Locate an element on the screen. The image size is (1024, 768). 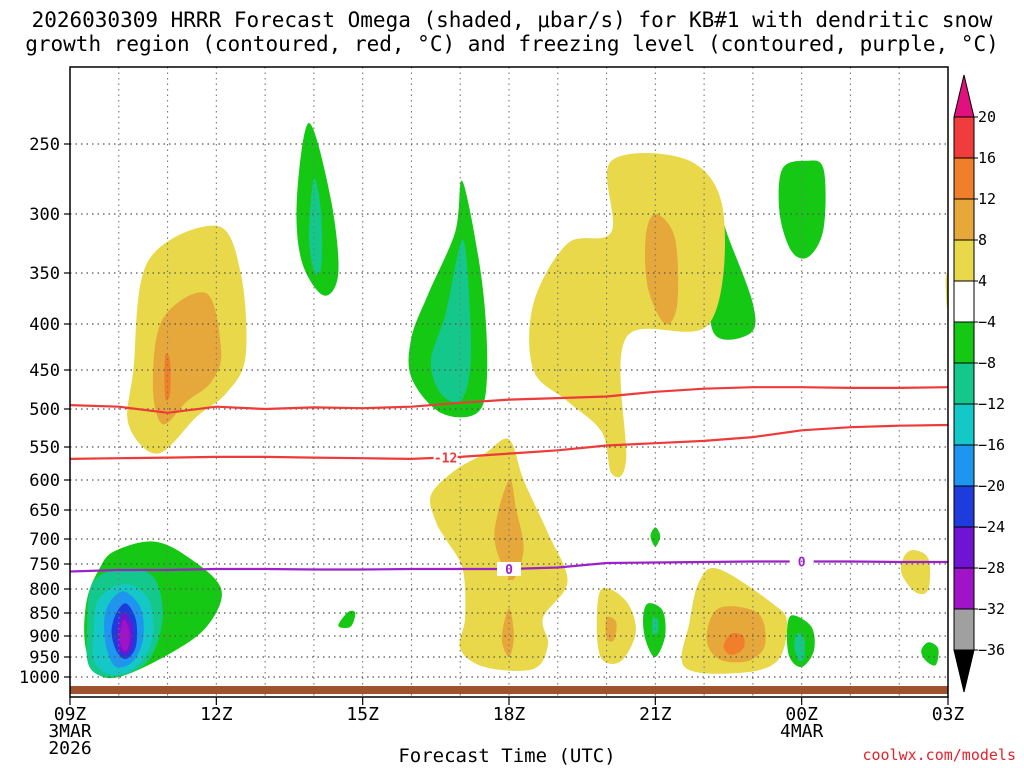
y-tick-label-550: 550 is located at coordinates (44, 448).